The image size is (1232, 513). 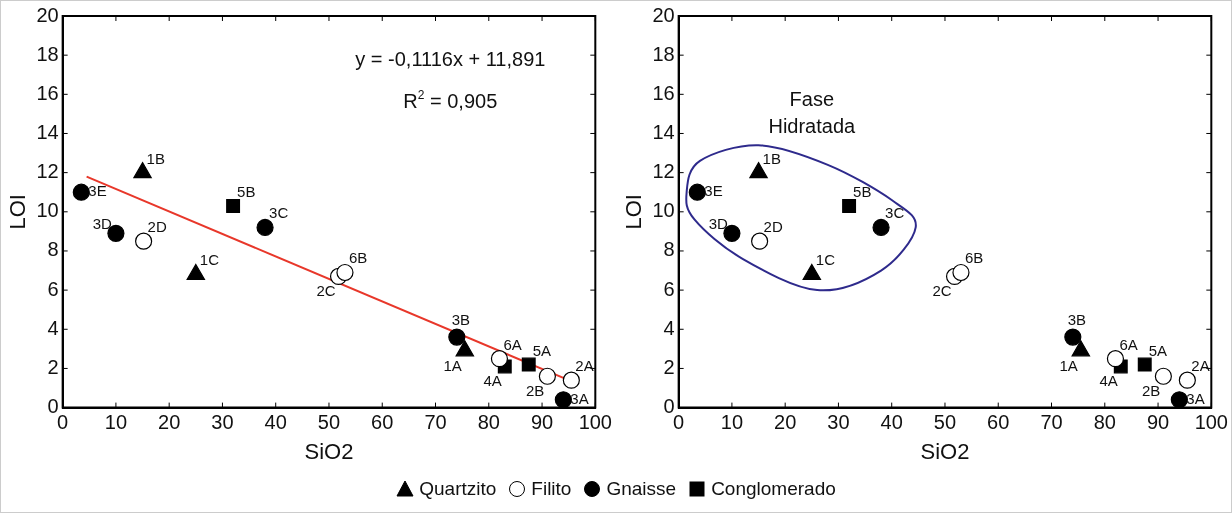 I want to click on annotation: Fase Hidratada, so click(x=812, y=113).